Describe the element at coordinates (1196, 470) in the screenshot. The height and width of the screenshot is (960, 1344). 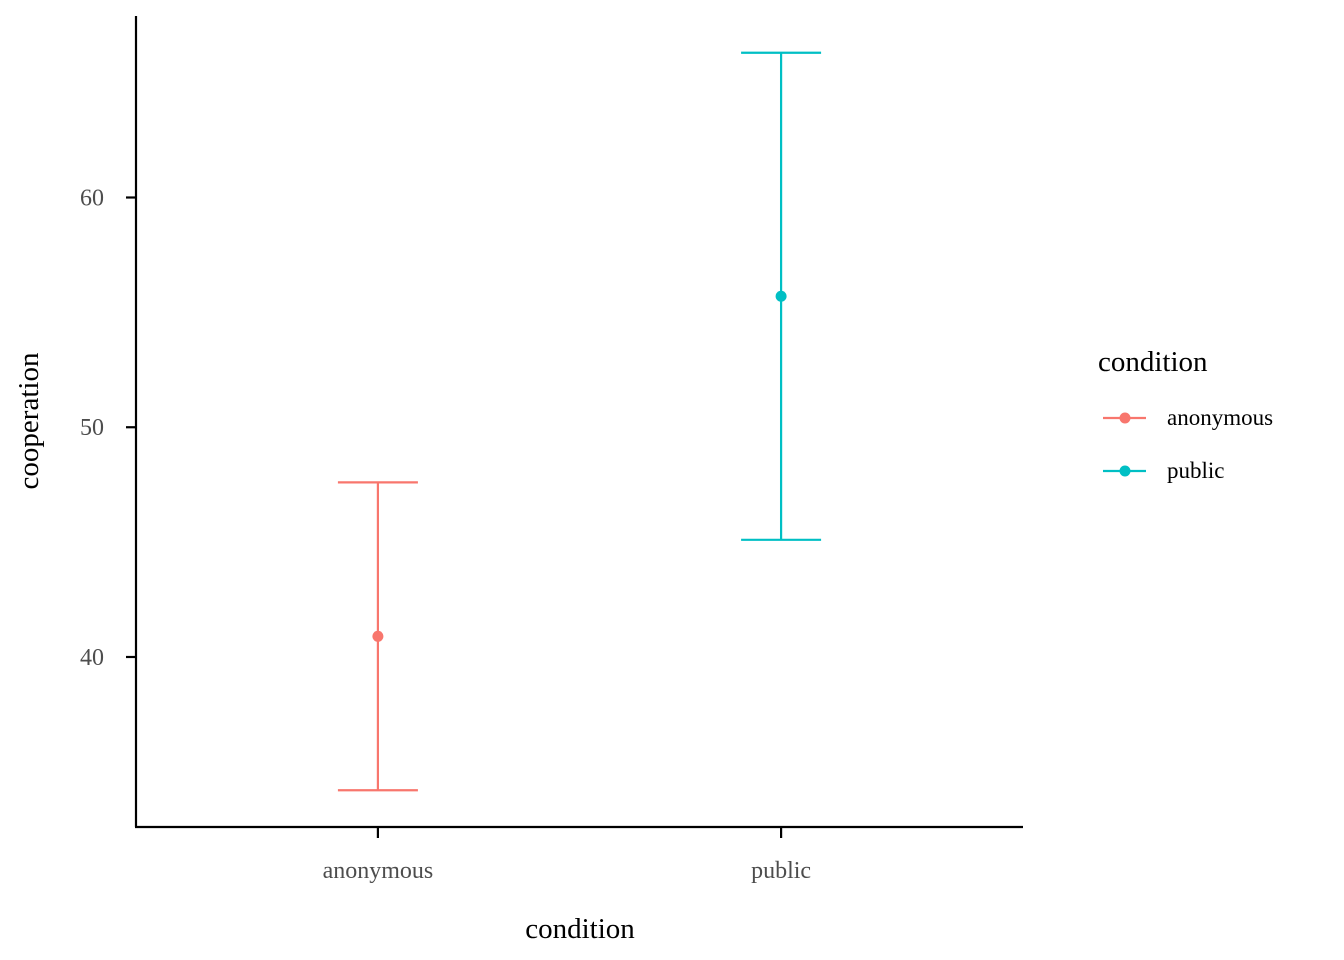
I see `legend-label: public` at that location.